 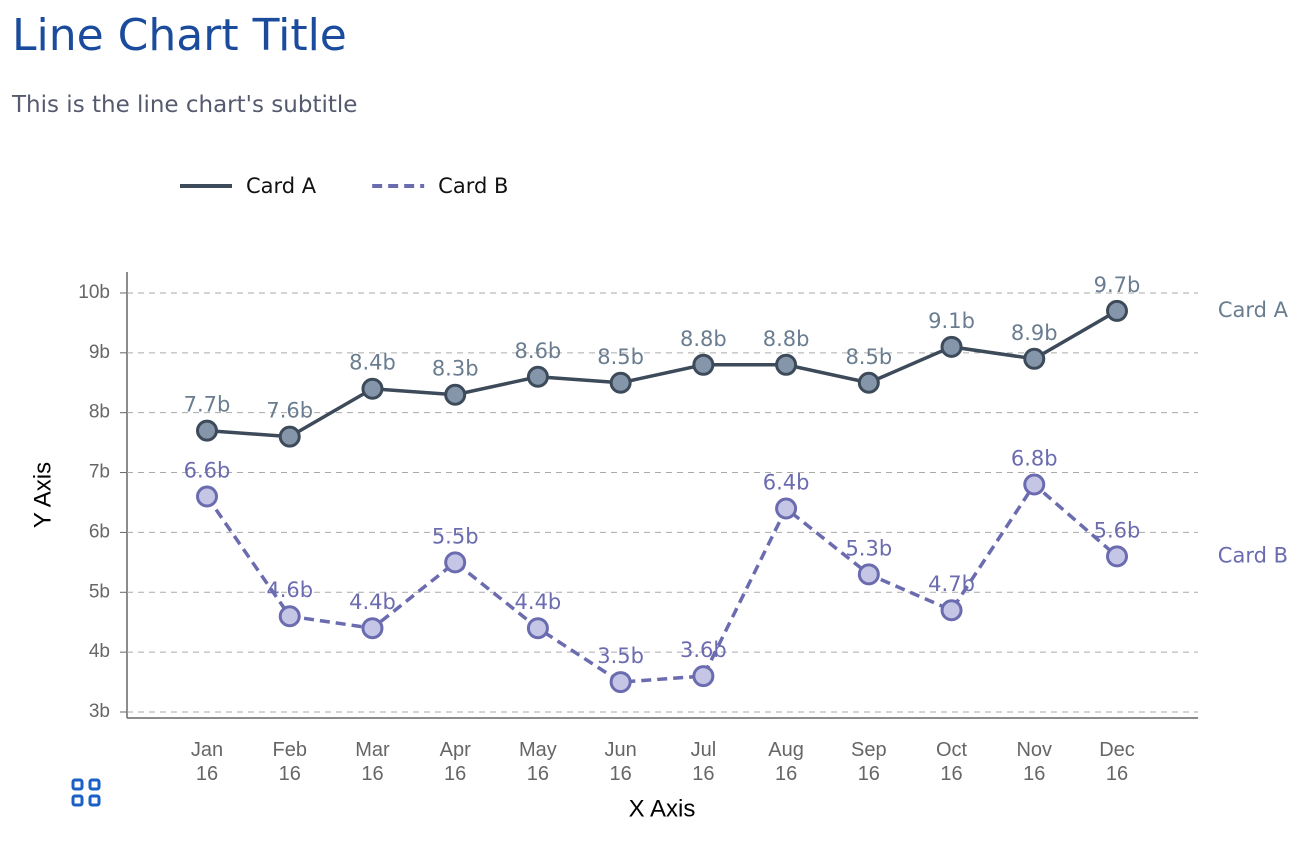 I want to click on x-tick-label: Sep 16, so click(x=869, y=762).